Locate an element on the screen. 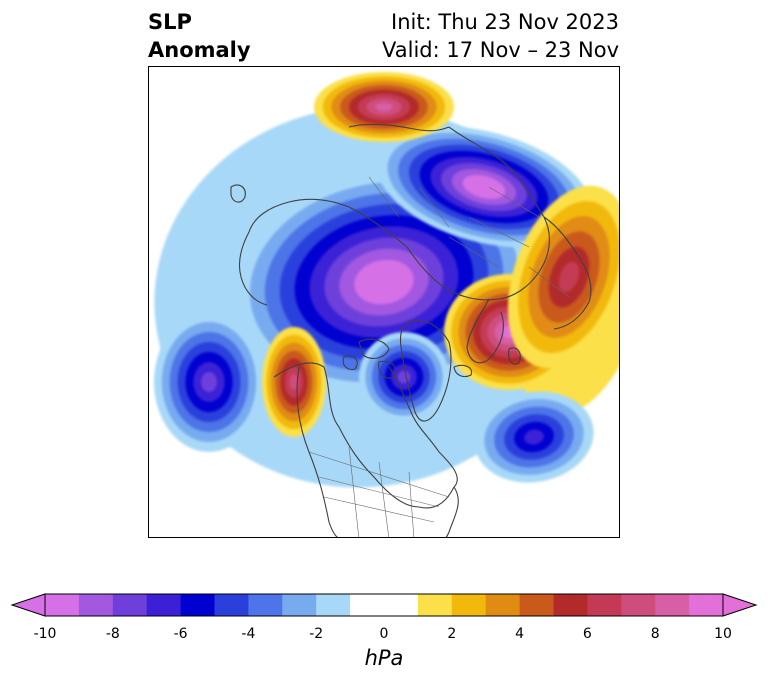 This screenshot has height=684, width=768. valid-range: Valid: 17 Nov – 23 Nov is located at coordinates (500, 50).